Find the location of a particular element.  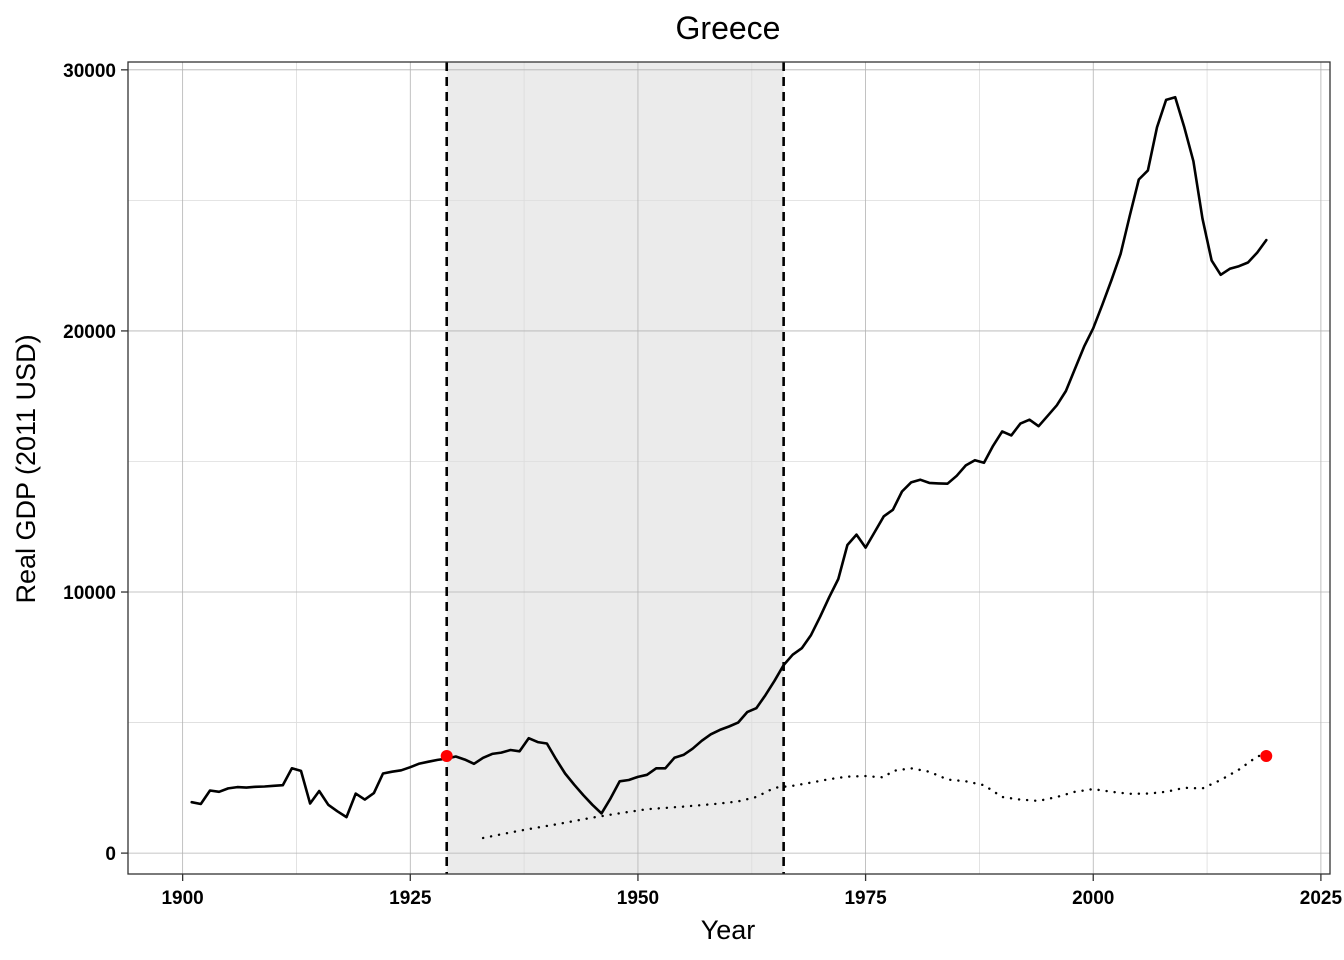

x-tick-label: 1950 is located at coordinates (638, 898).